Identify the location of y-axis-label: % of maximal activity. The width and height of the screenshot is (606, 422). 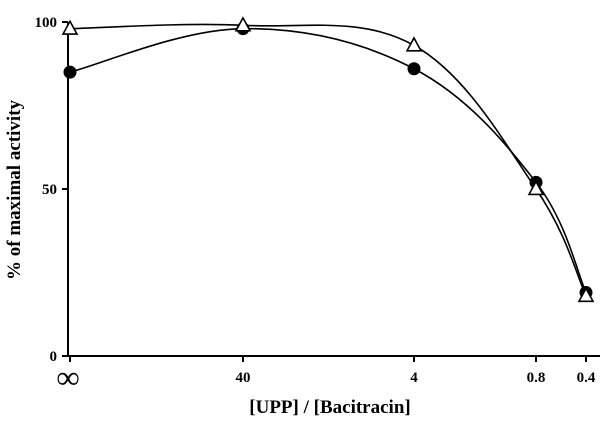
(14, 190).